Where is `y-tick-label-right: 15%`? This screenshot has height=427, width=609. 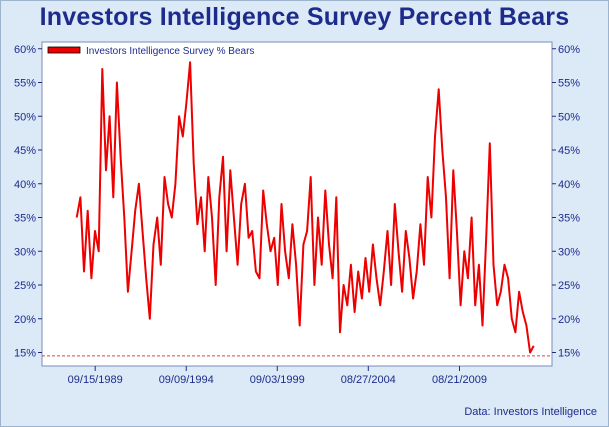
y-tick-label-right: 15% is located at coordinates (569, 354).